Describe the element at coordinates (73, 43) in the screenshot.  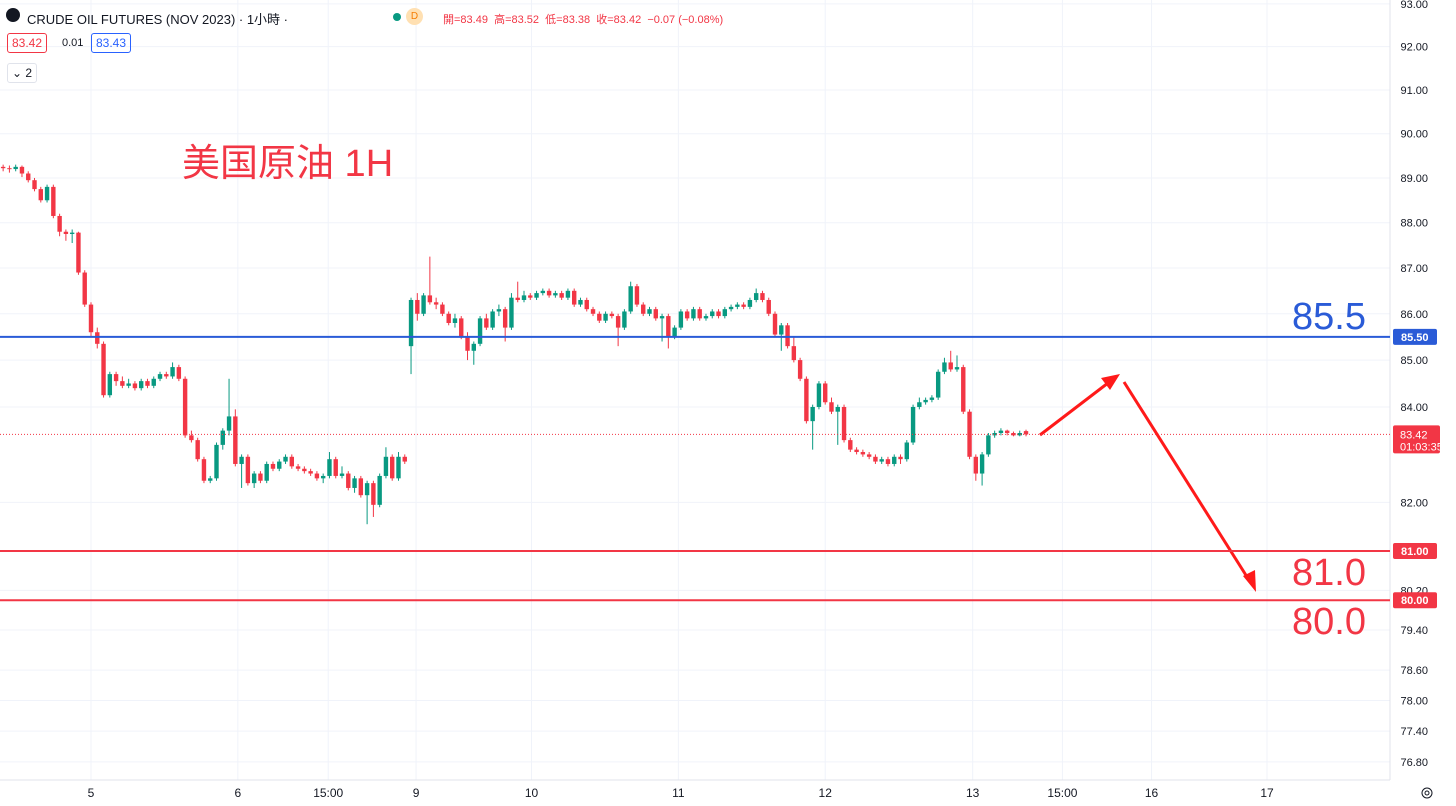
I see `spread: 0.01` at that location.